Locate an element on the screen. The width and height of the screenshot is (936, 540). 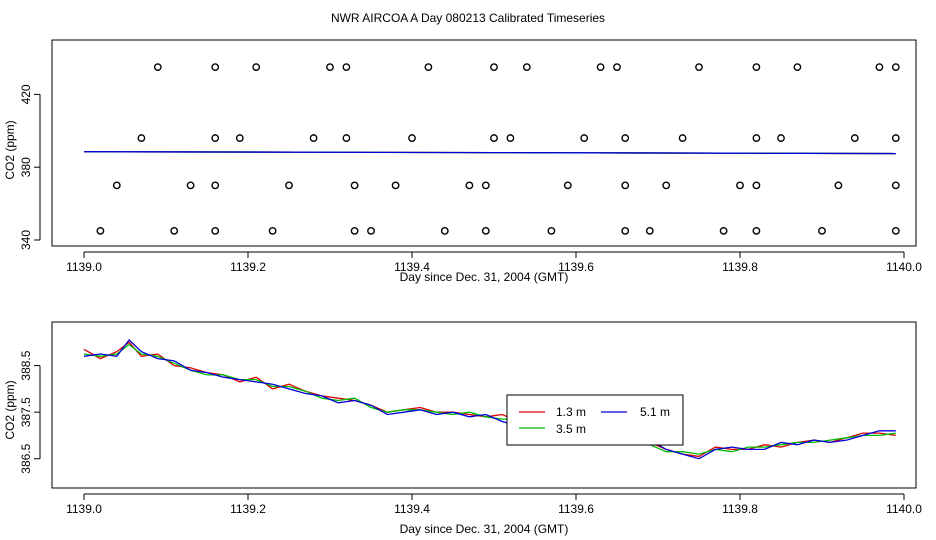
legend-label-5-1m: 5.1 m is located at coordinates (655, 412).